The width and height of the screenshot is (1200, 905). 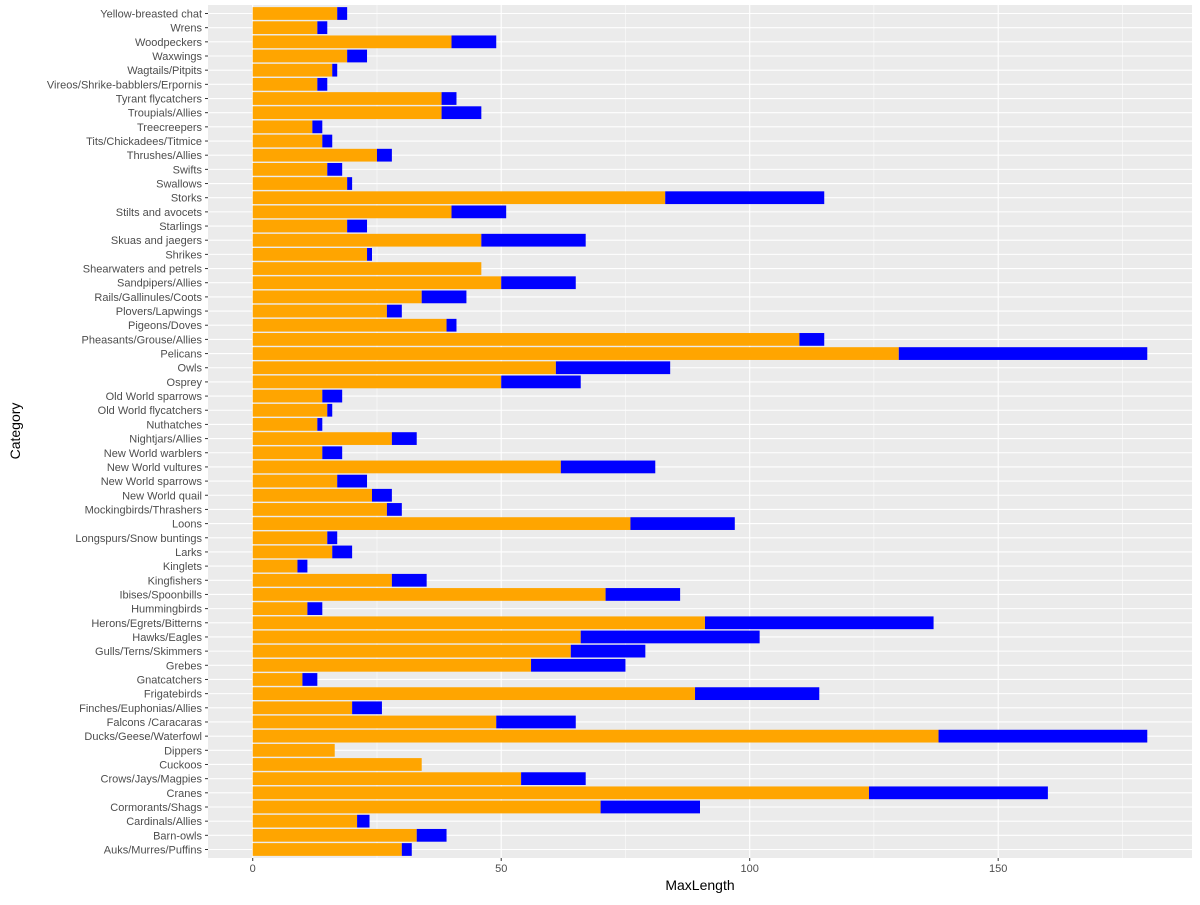 I want to click on y-tick-label: Shearwaters and petrels, so click(x=143, y=270).